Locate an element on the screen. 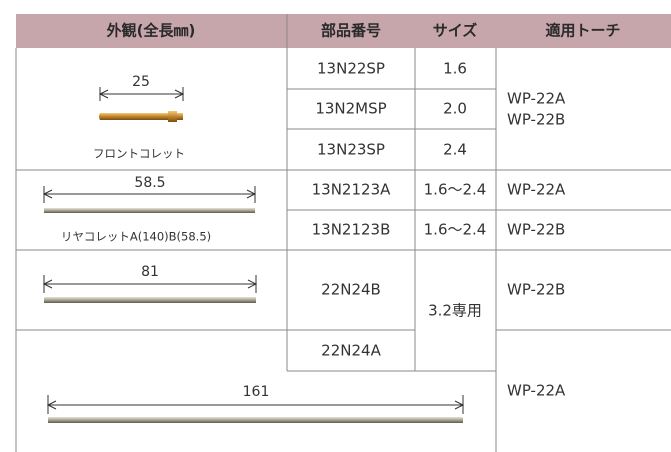 The height and width of the screenshot is (452, 671). part-number: 22N24B is located at coordinates (351, 290).